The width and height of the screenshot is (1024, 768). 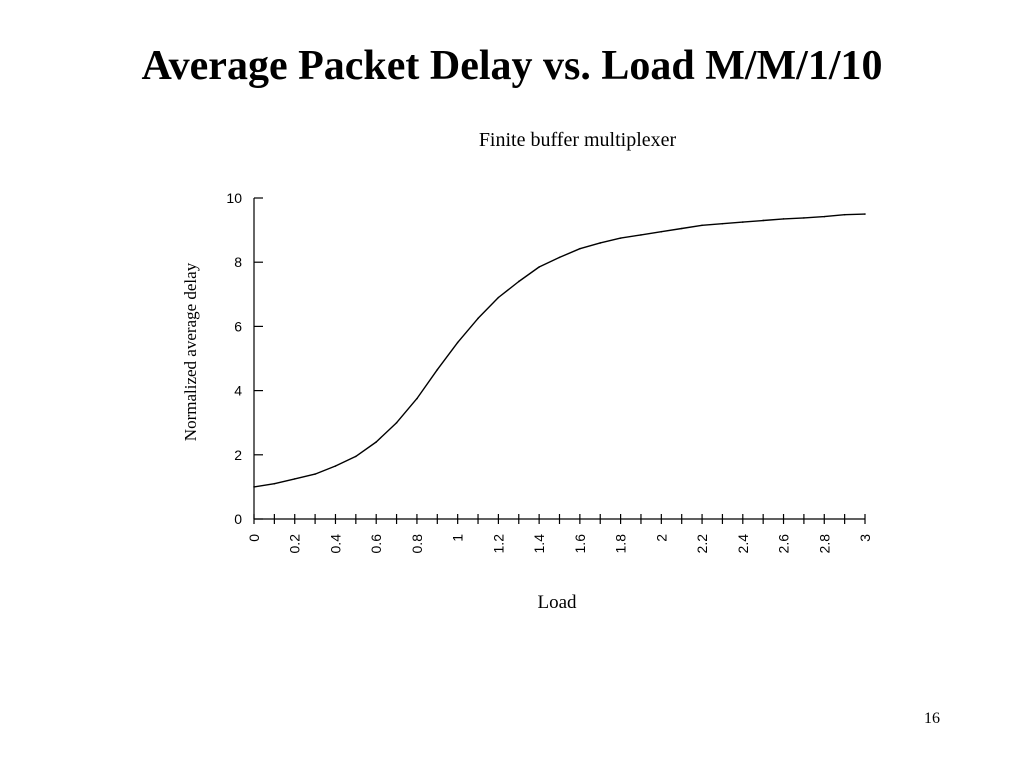 I want to click on x-tick-label: 1.2, so click(x=498, y=544).